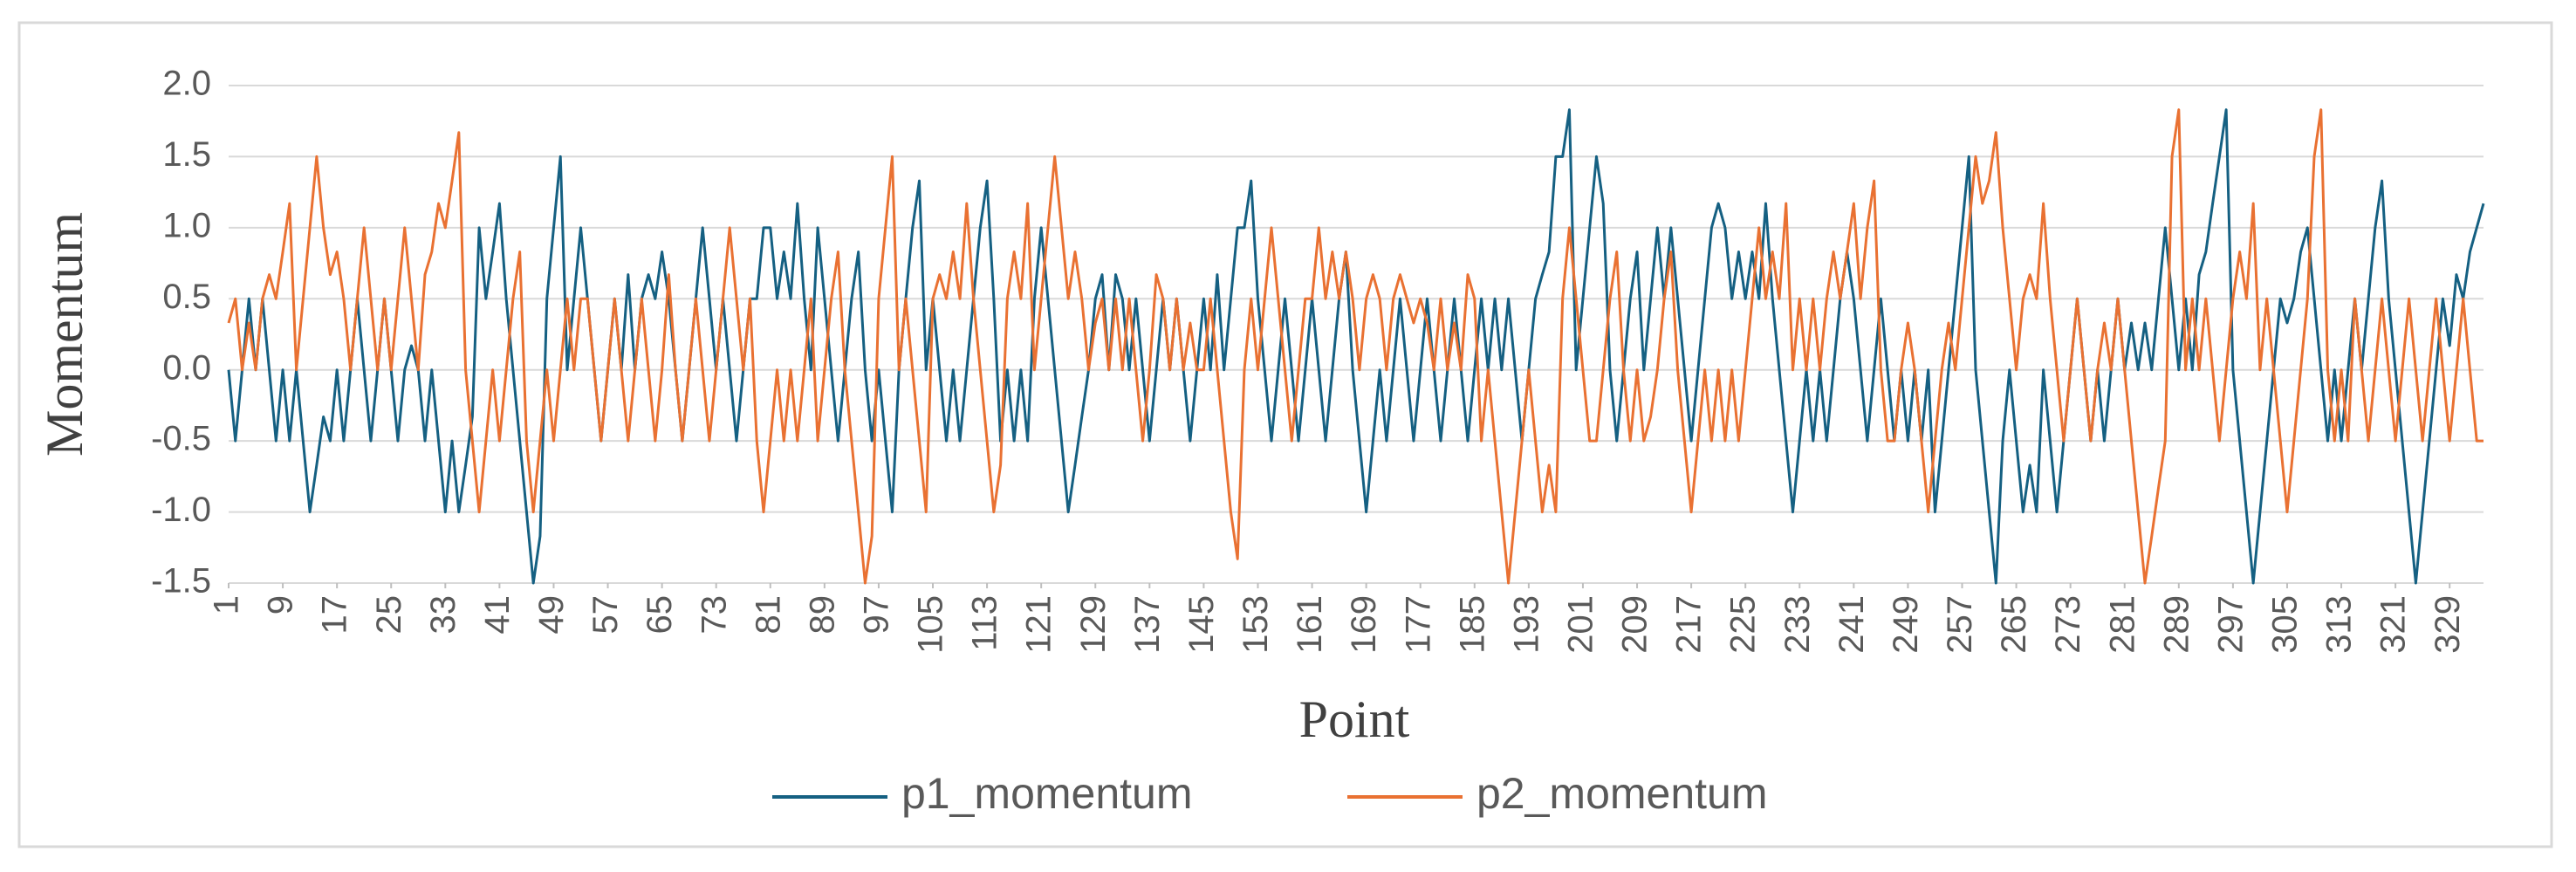 This screenshot has height=872, width=2576. Describe the element at coordinates (1093, 624) in the screenshot. I see `x-tick-label: 129` at that location.